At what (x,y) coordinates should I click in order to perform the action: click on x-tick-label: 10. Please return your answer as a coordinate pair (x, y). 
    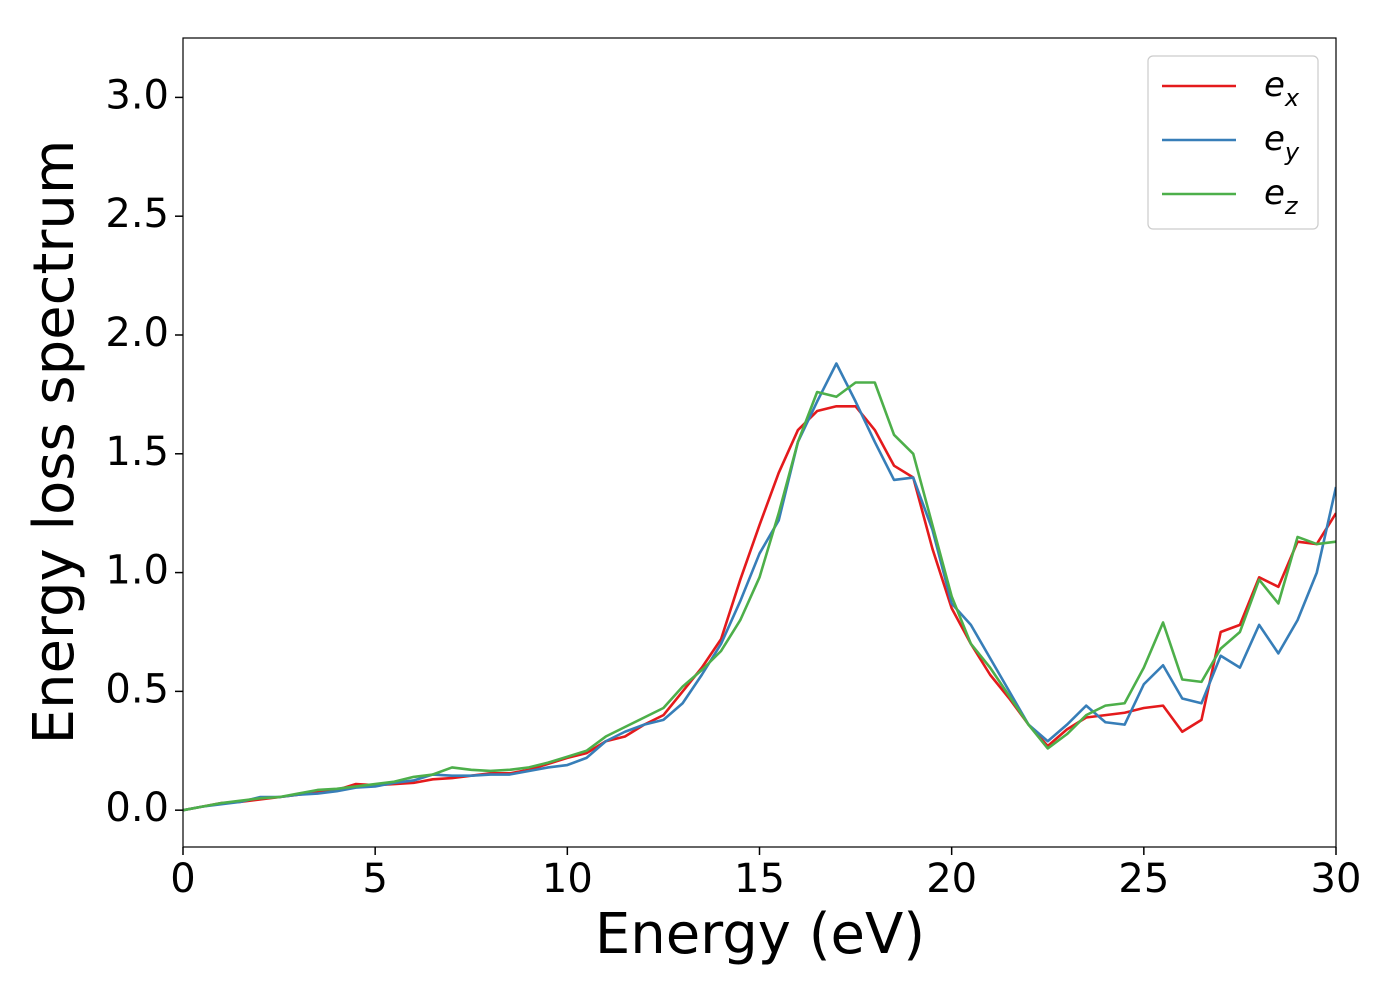
    Looking at the image, I should click on (567, 879).